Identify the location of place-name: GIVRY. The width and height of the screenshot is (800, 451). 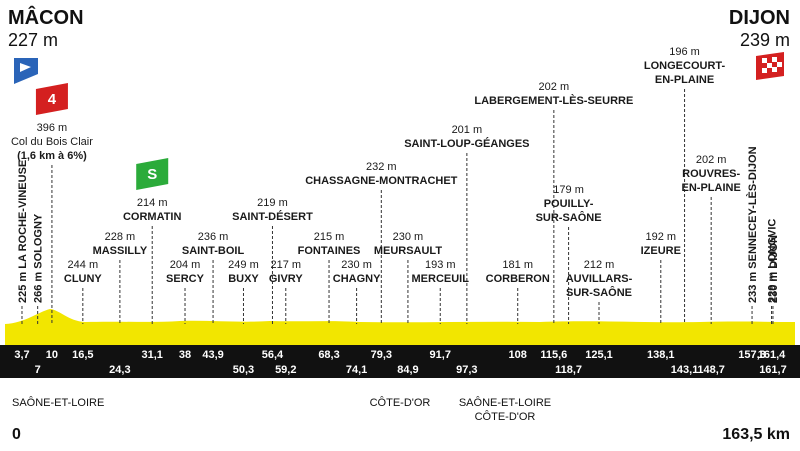
(286, 279).